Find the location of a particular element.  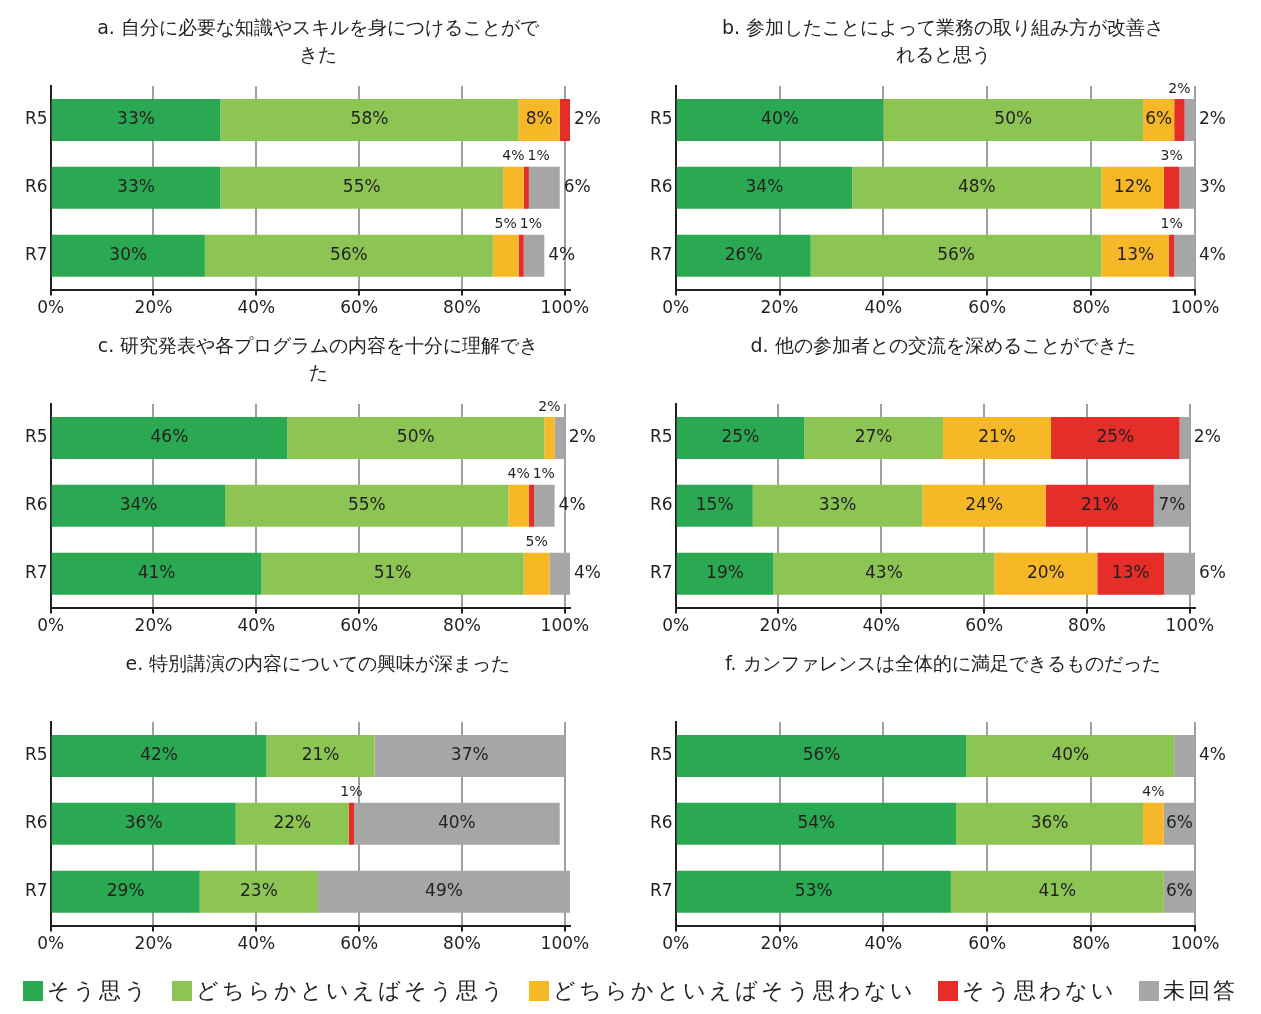

legend-label: どちらかといえばそう思わない is located at coordinates (734, 991).